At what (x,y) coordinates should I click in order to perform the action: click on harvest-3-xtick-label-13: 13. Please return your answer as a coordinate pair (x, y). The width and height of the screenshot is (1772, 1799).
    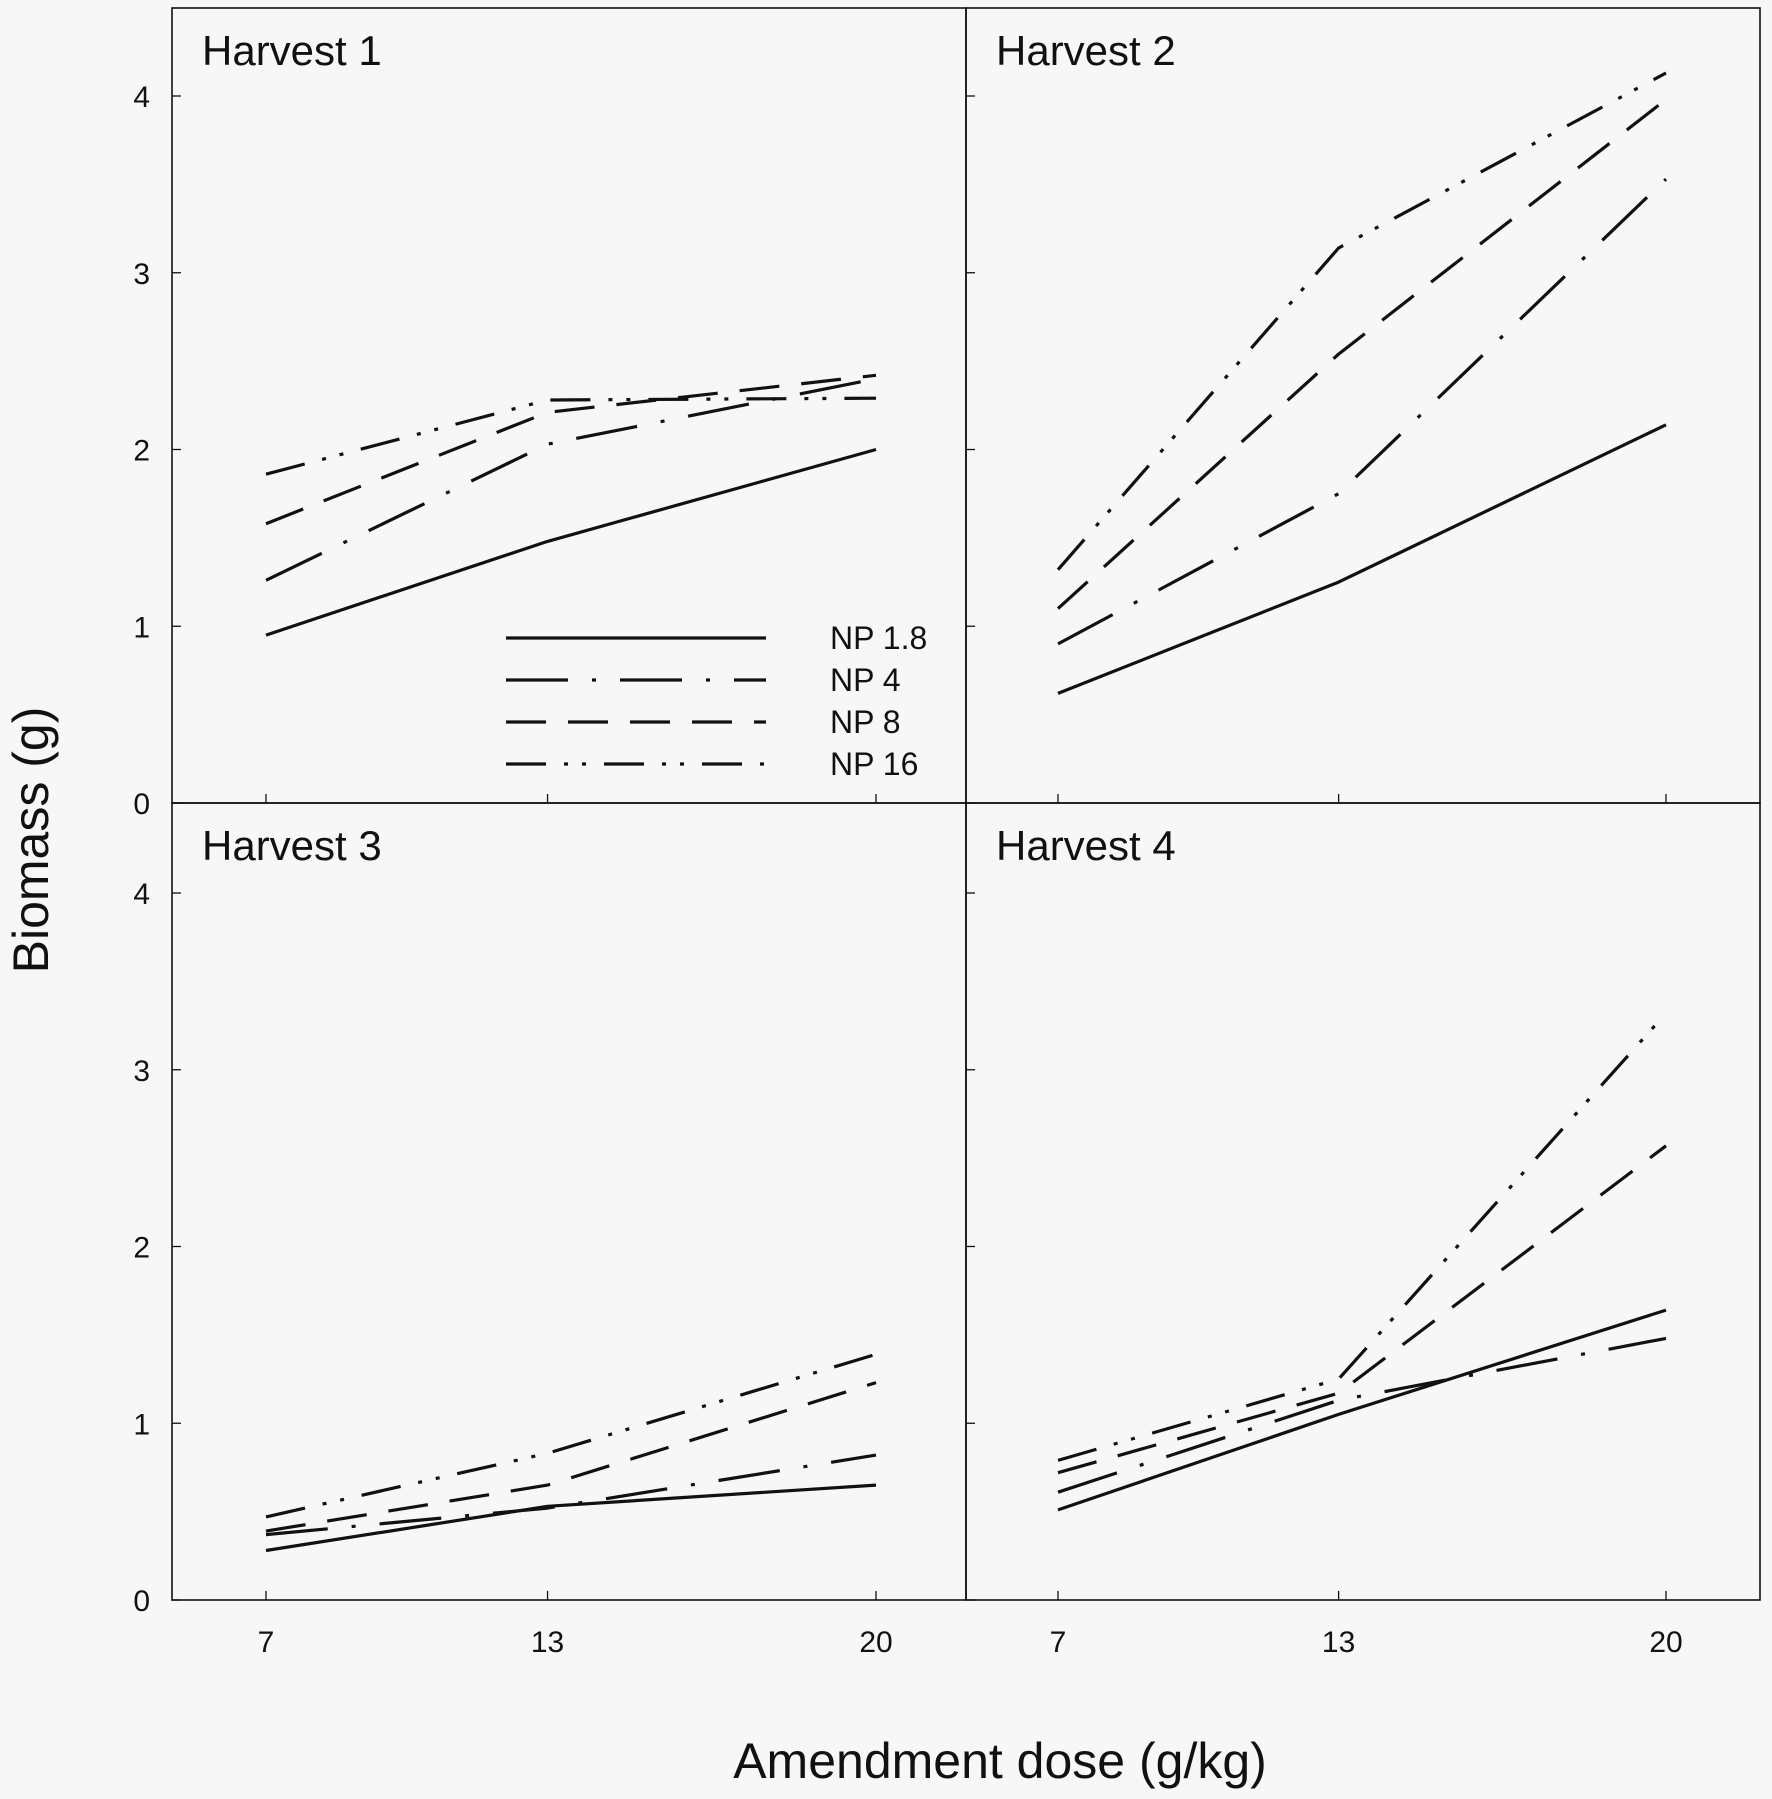
    Looking at the image, I should click on (547, 1642).